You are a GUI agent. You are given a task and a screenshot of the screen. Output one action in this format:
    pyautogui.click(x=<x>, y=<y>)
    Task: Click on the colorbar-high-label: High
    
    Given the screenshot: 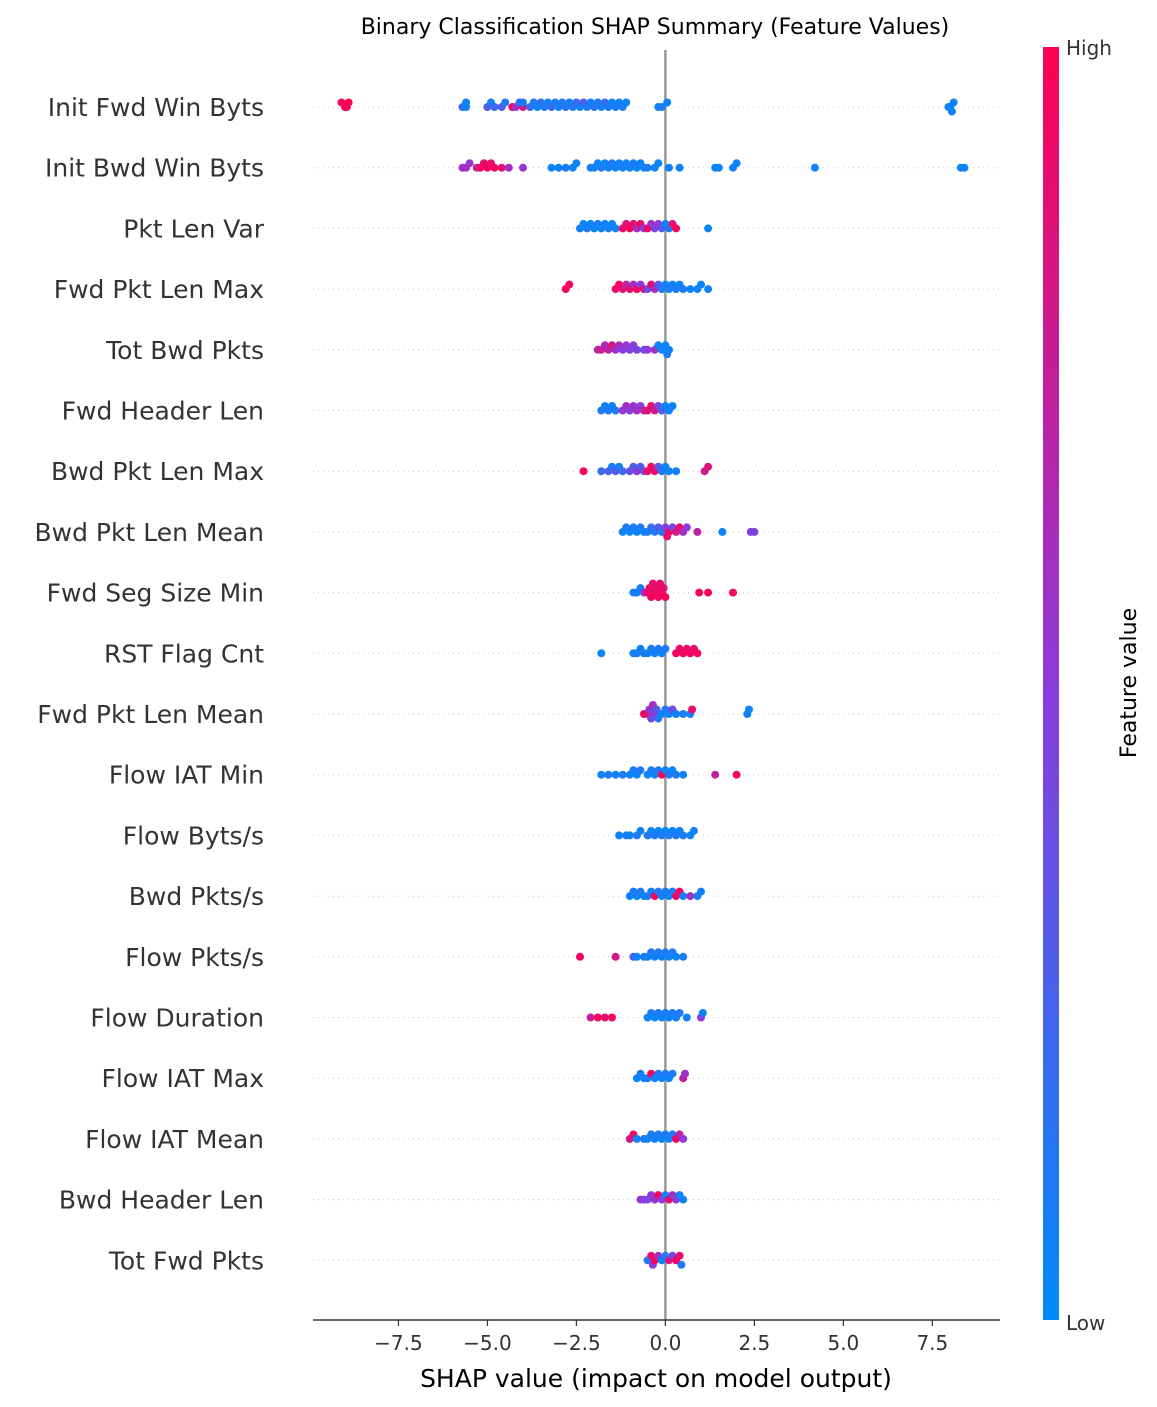 What is the action you would take?
    pyautogui.click(x=1089, y=48)
    